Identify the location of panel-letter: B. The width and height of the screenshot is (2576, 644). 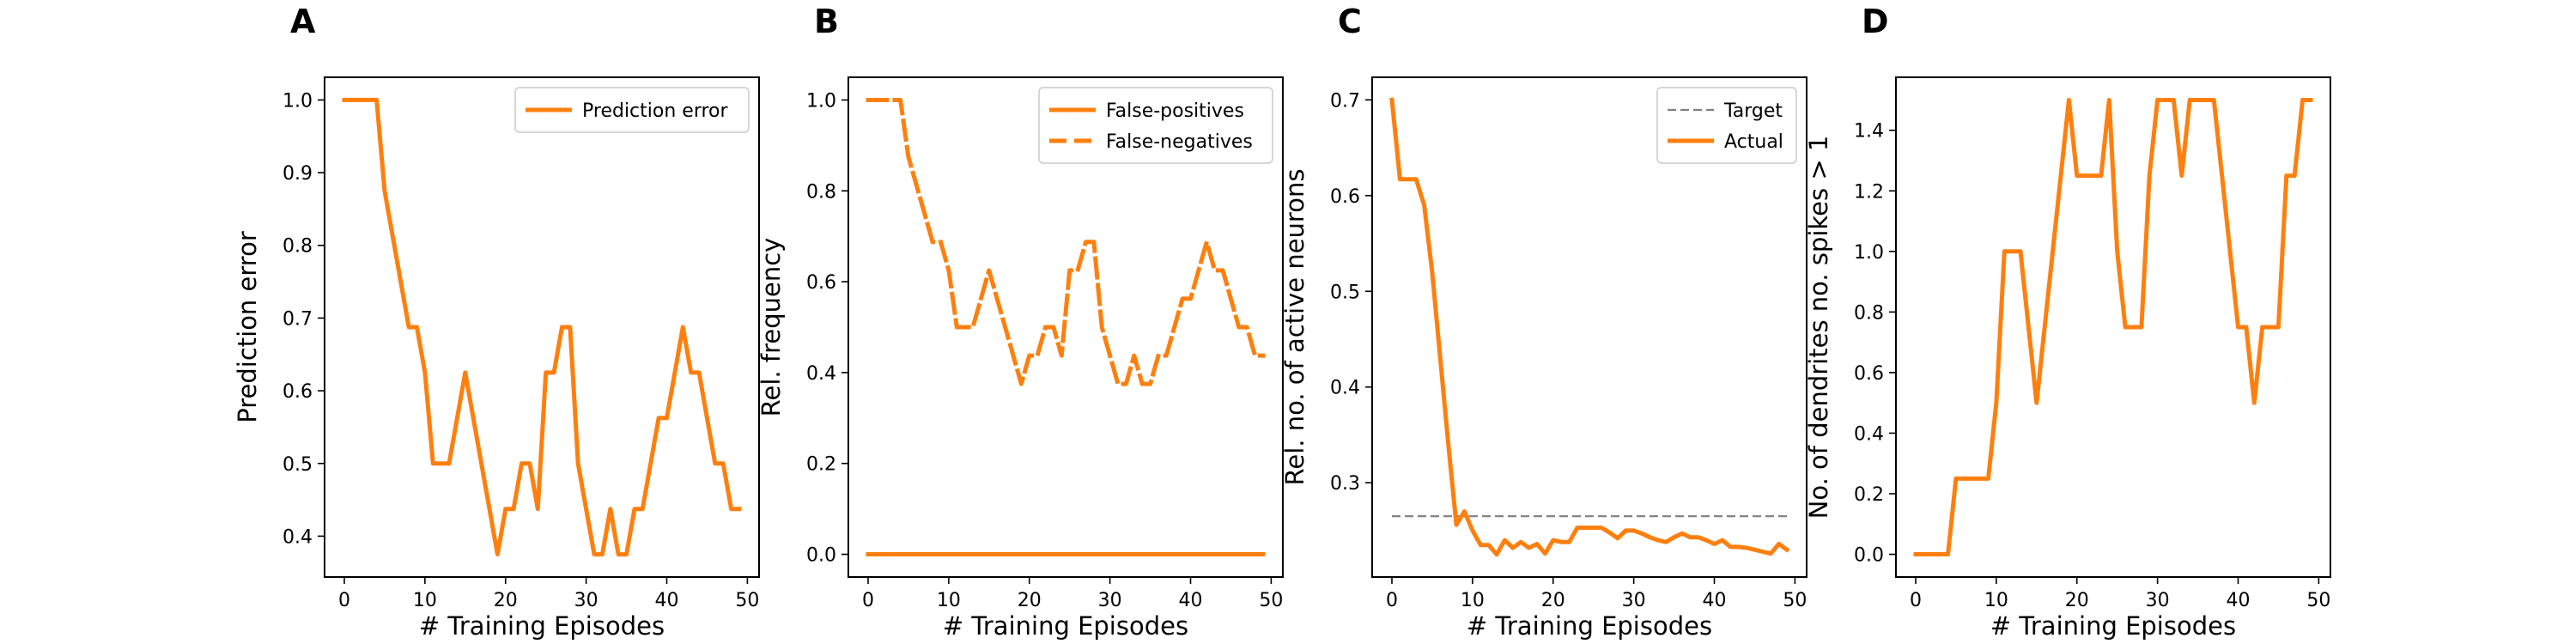
(826, 21).